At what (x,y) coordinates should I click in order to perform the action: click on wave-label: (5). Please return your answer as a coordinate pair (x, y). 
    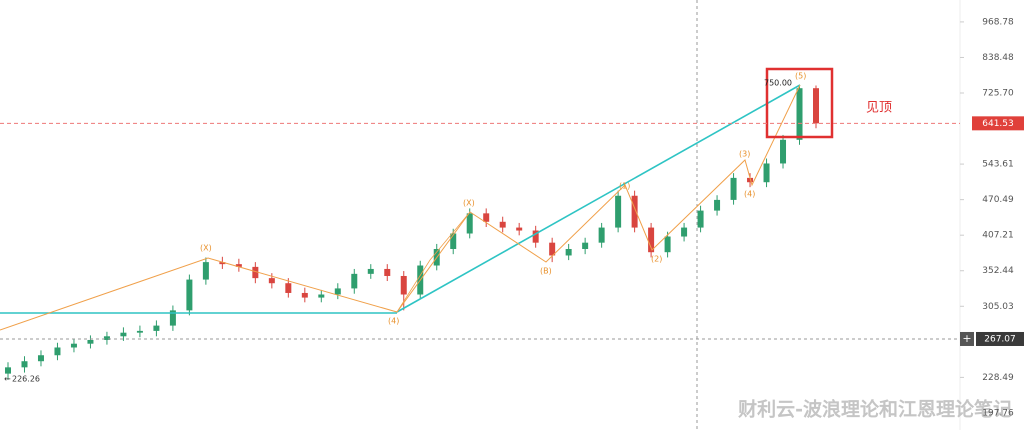
    Looking at the image, I should click on (800, 76).